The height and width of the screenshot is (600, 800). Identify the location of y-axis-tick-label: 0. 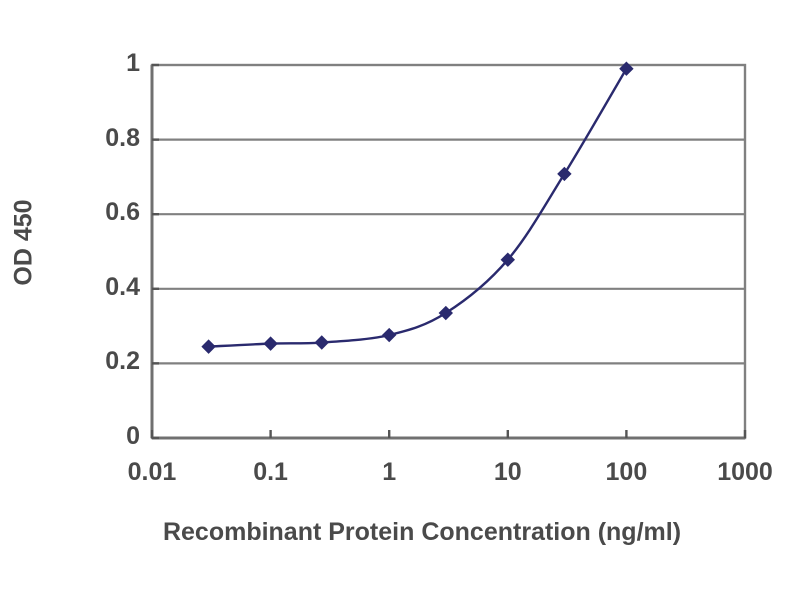
(133, 436).